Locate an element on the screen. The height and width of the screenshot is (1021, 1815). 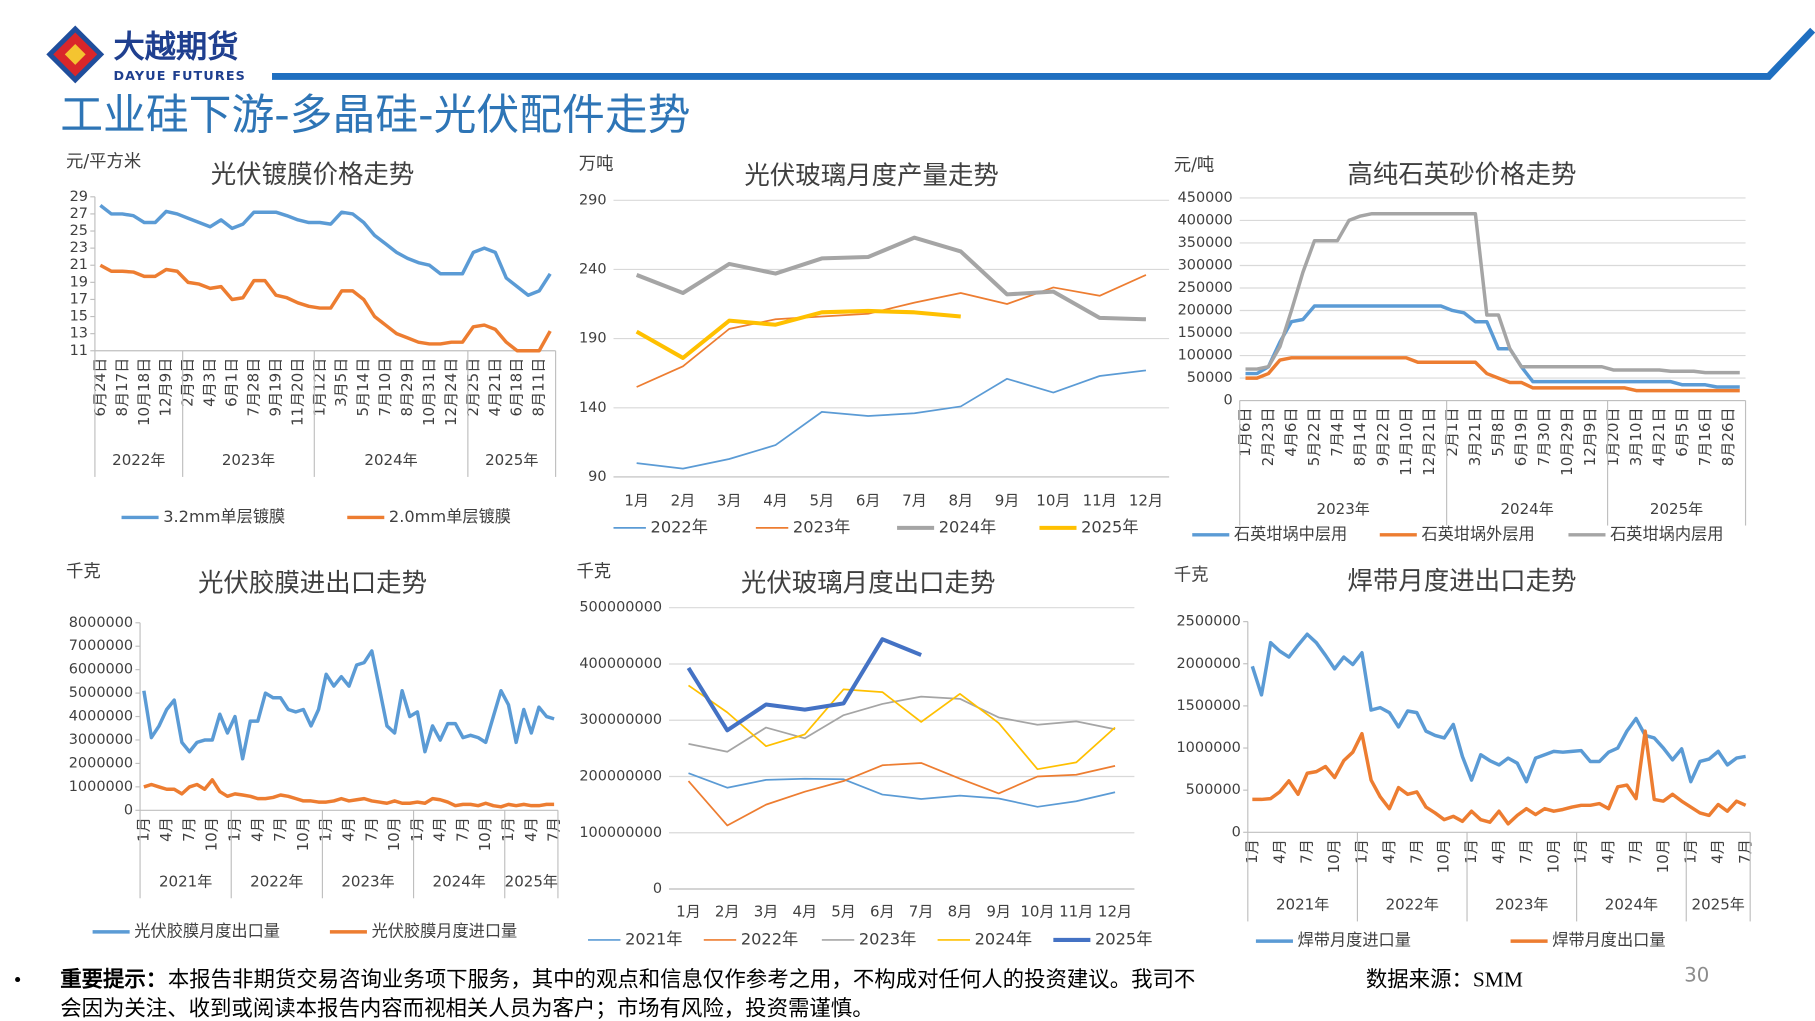
legend-label: 焊带月度出口量 is located at coordinates (1608, 940).